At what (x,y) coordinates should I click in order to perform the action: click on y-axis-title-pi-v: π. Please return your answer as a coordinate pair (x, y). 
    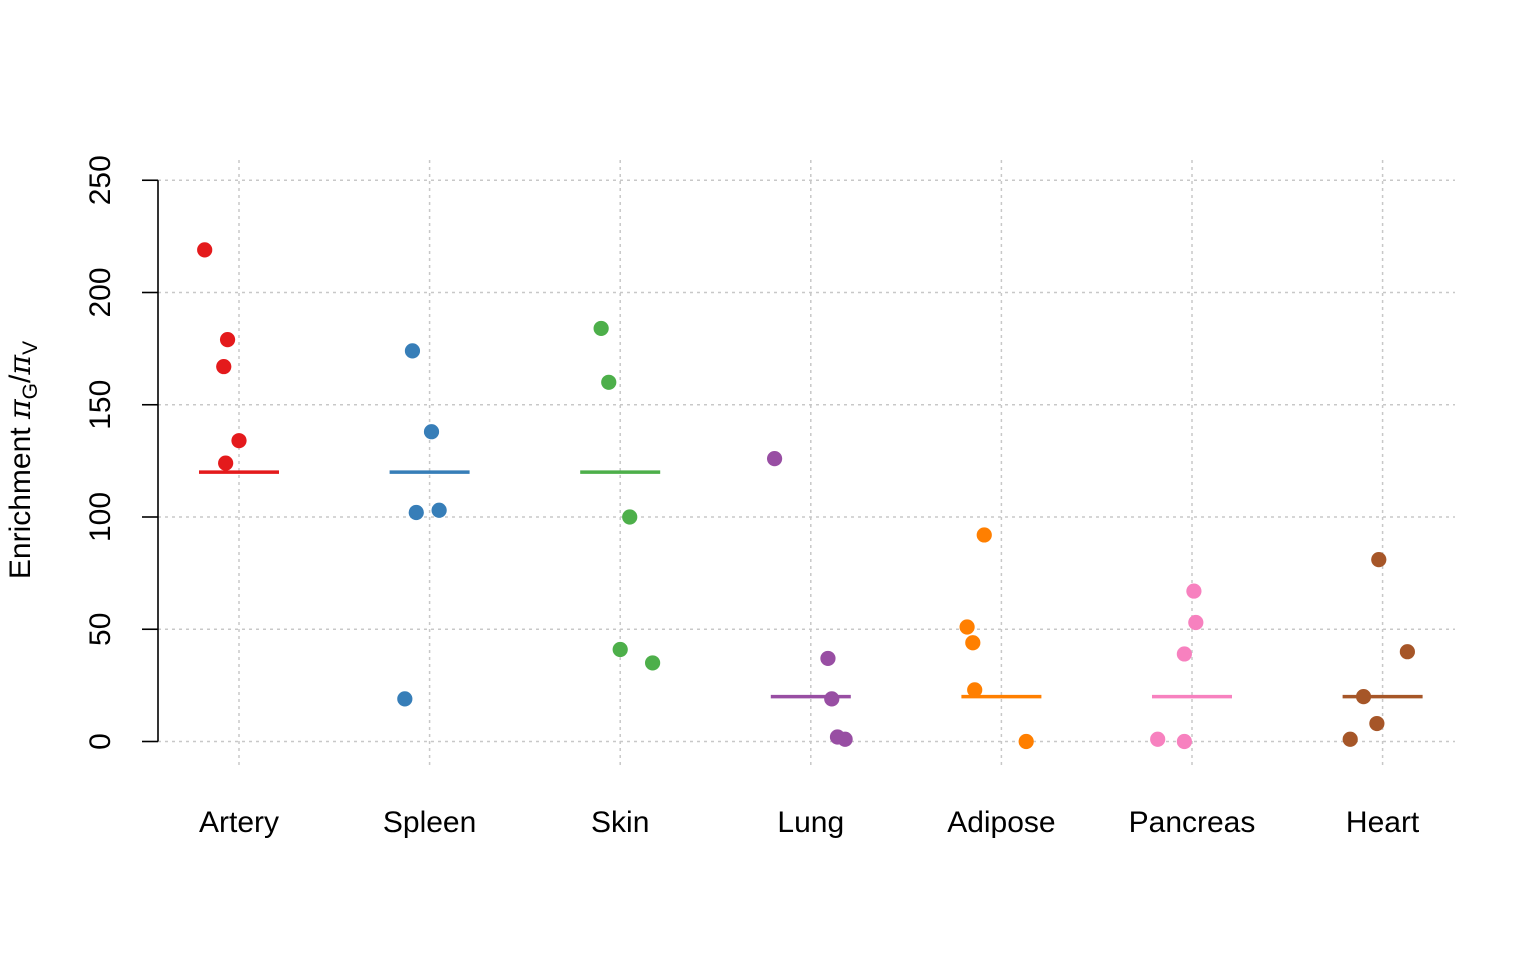
    Looking at the image, I should click on (20, 365).